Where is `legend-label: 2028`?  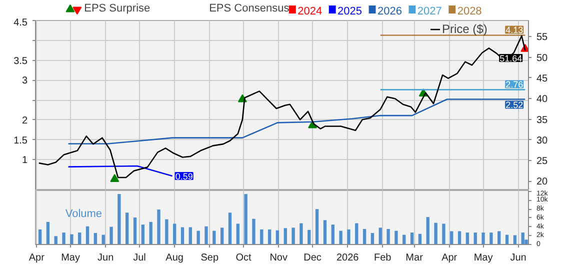
legend-label: 2028 is located at coordinates (469, 12).